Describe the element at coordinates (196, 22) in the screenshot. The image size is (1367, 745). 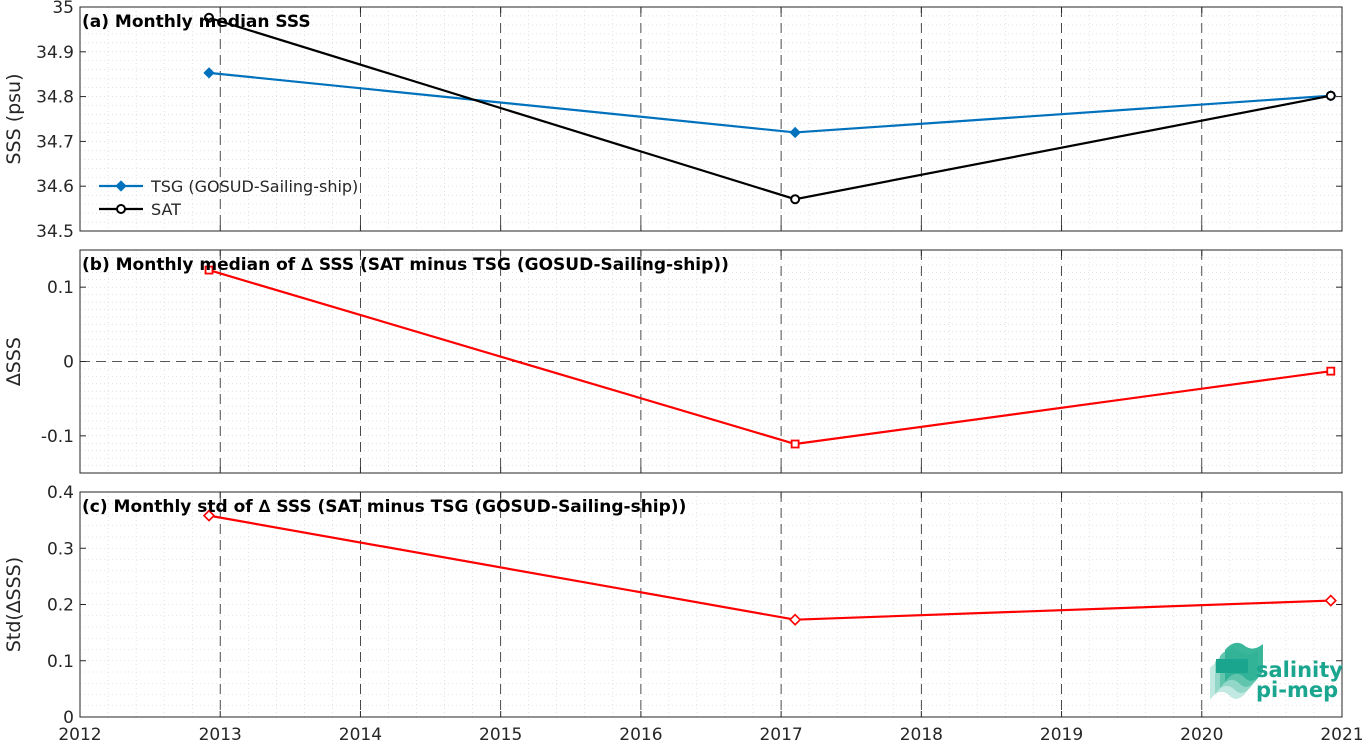
I see `panel-title: (a) Monthly median SSS` at that location.